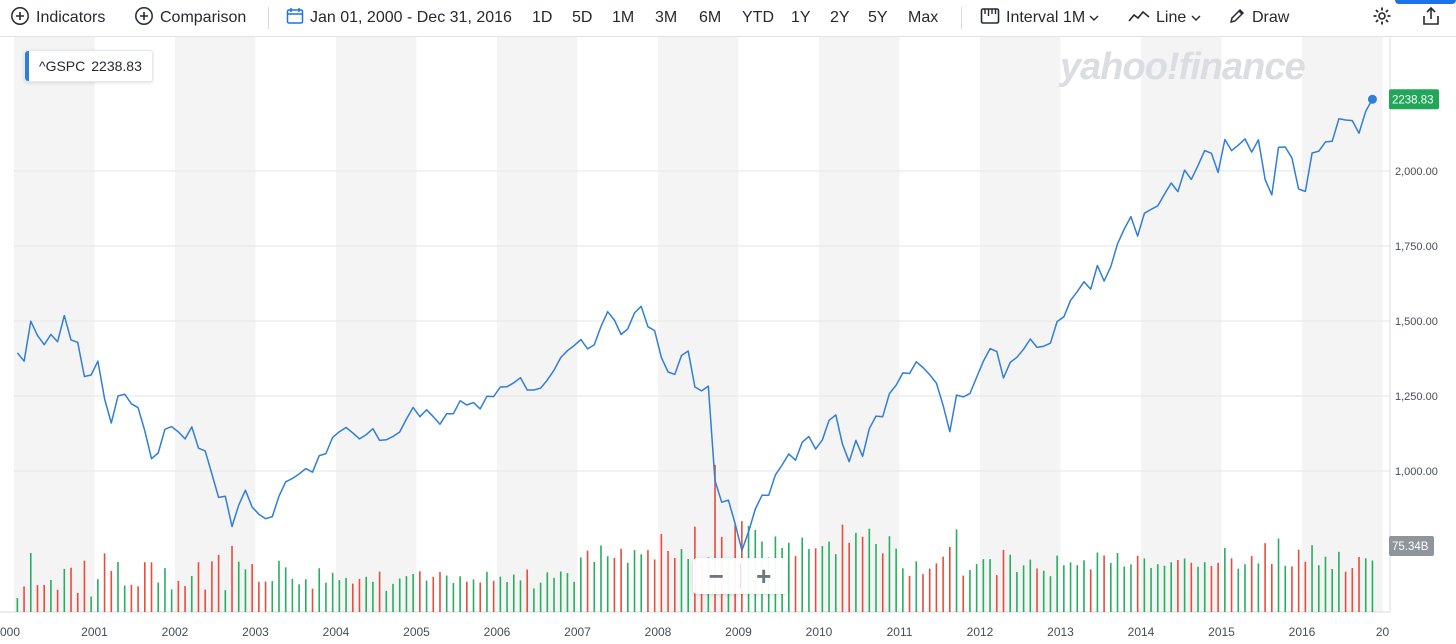 The width and height of the screenshot is (1456, 644). What do you see at coordinates (416, 632) in the screenshot?
I see `x-tick-label: 2005` at bounding box center [416, 632].